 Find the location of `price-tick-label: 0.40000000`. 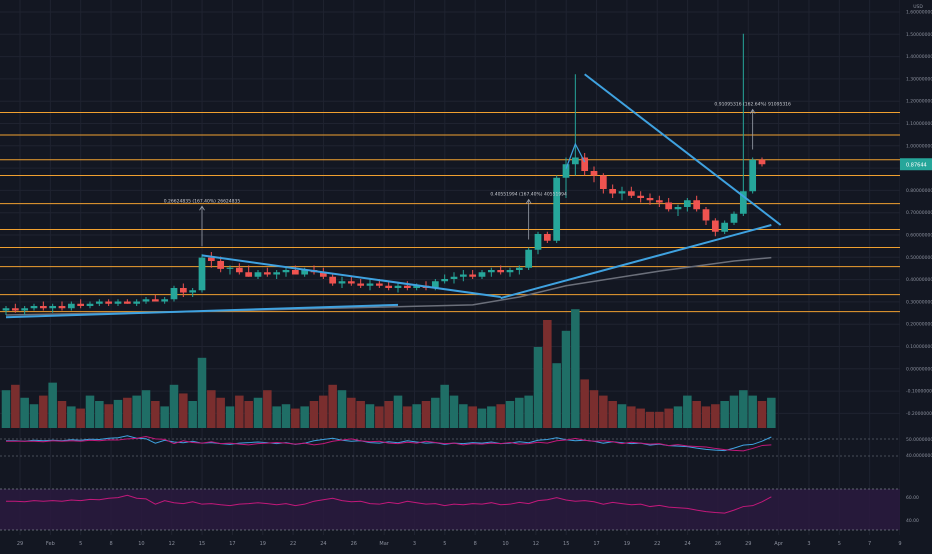

price-tick-label: 0.40000000 is located at coordinates (919, 280).